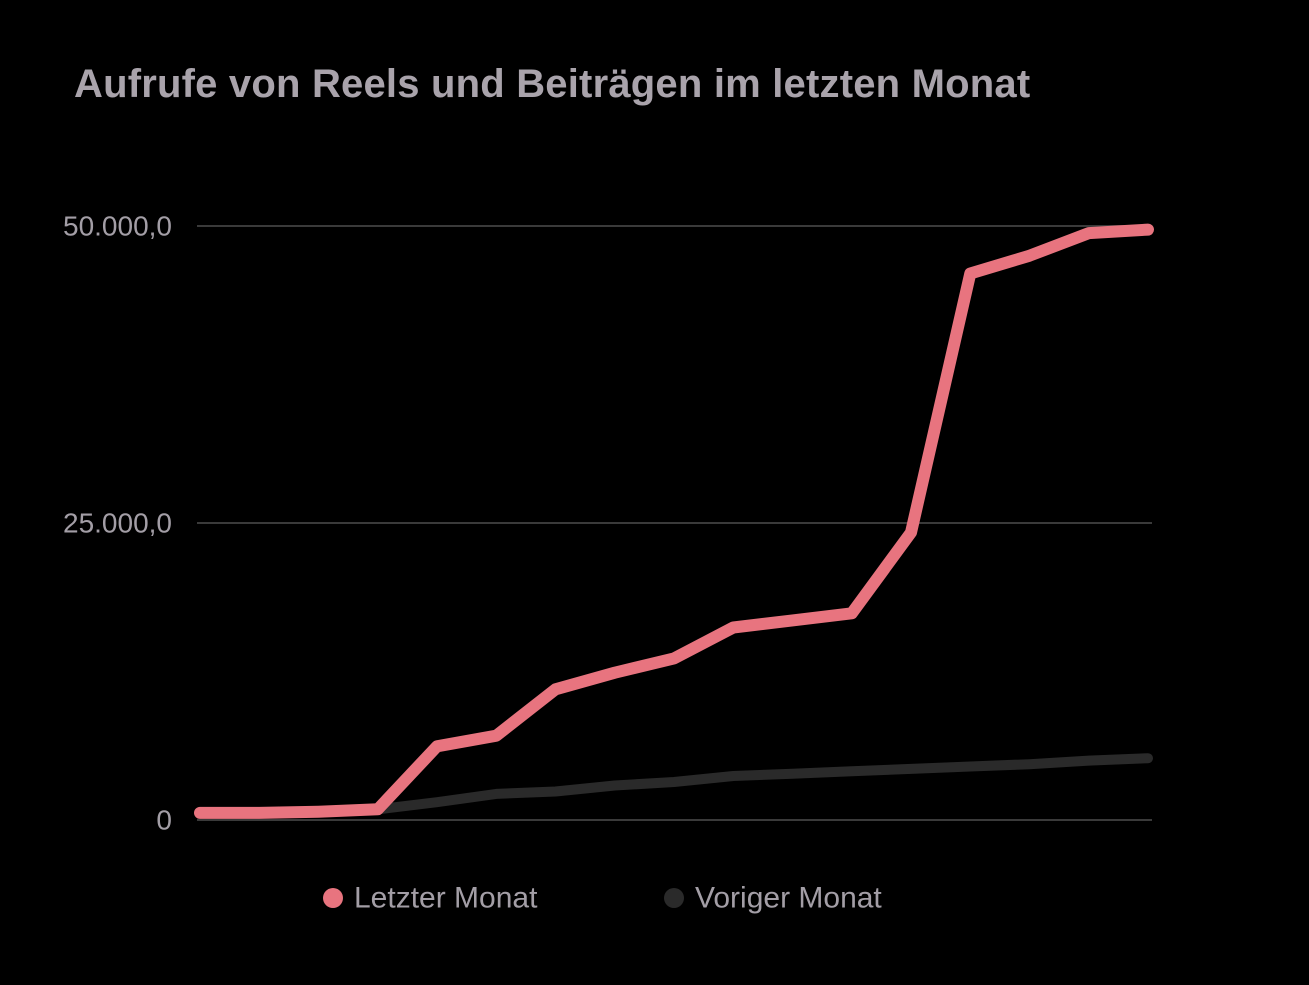 The image size is (1309, 985). Describe the element at coordinates (117, 226) in the screenshot. I see `y-tick-label: 50.000,0` at that location.